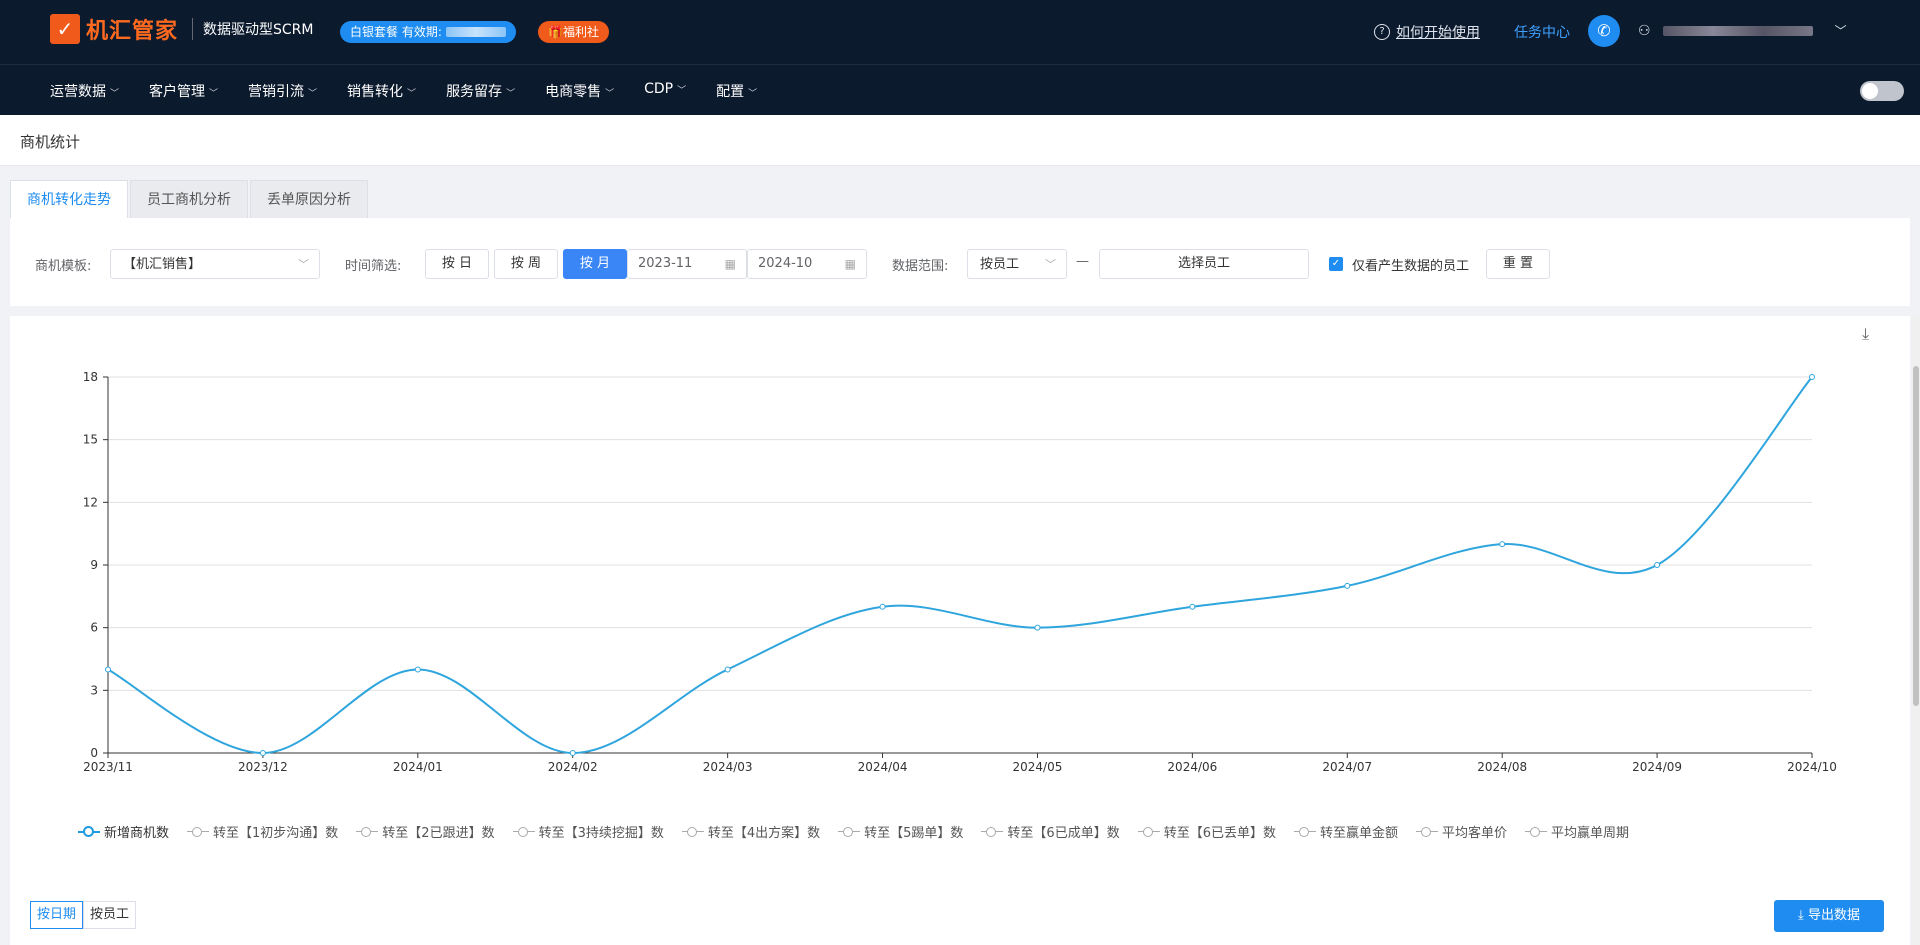 The height and width of the screenshot is (945, 1920). I want to click on range-dash: —, so click(1082, 261).